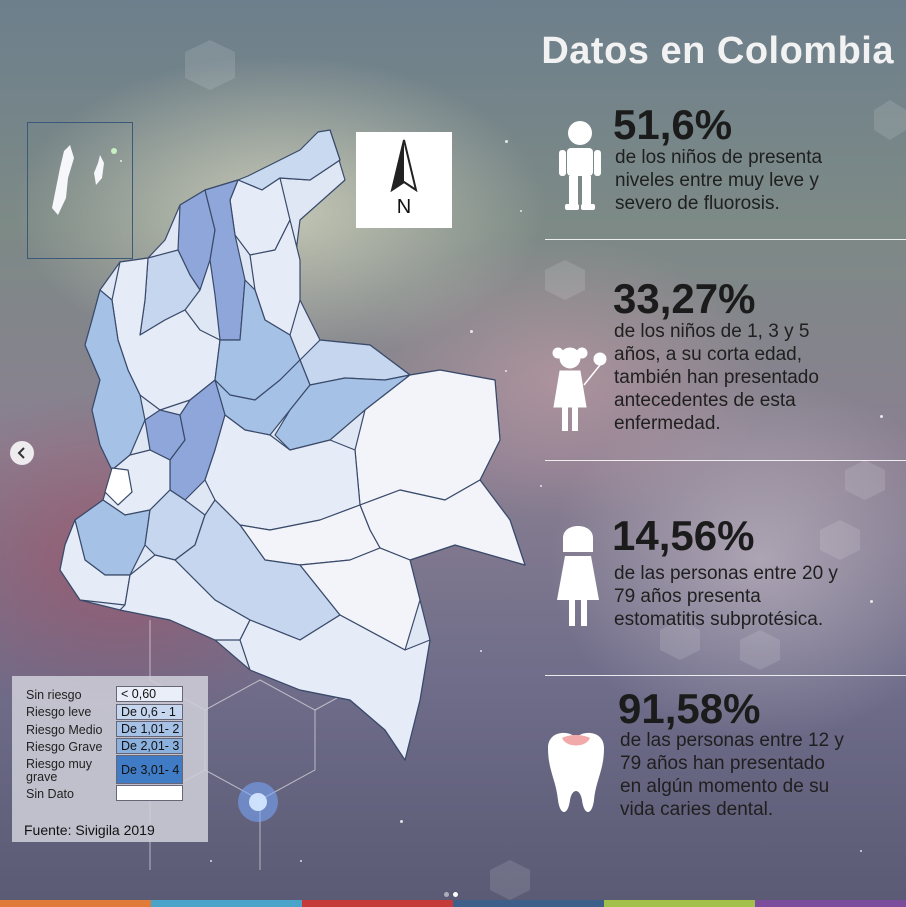 The width and height of the screenshot is (906, 907). I want to click on legend-label: grave, so click(42, 777).